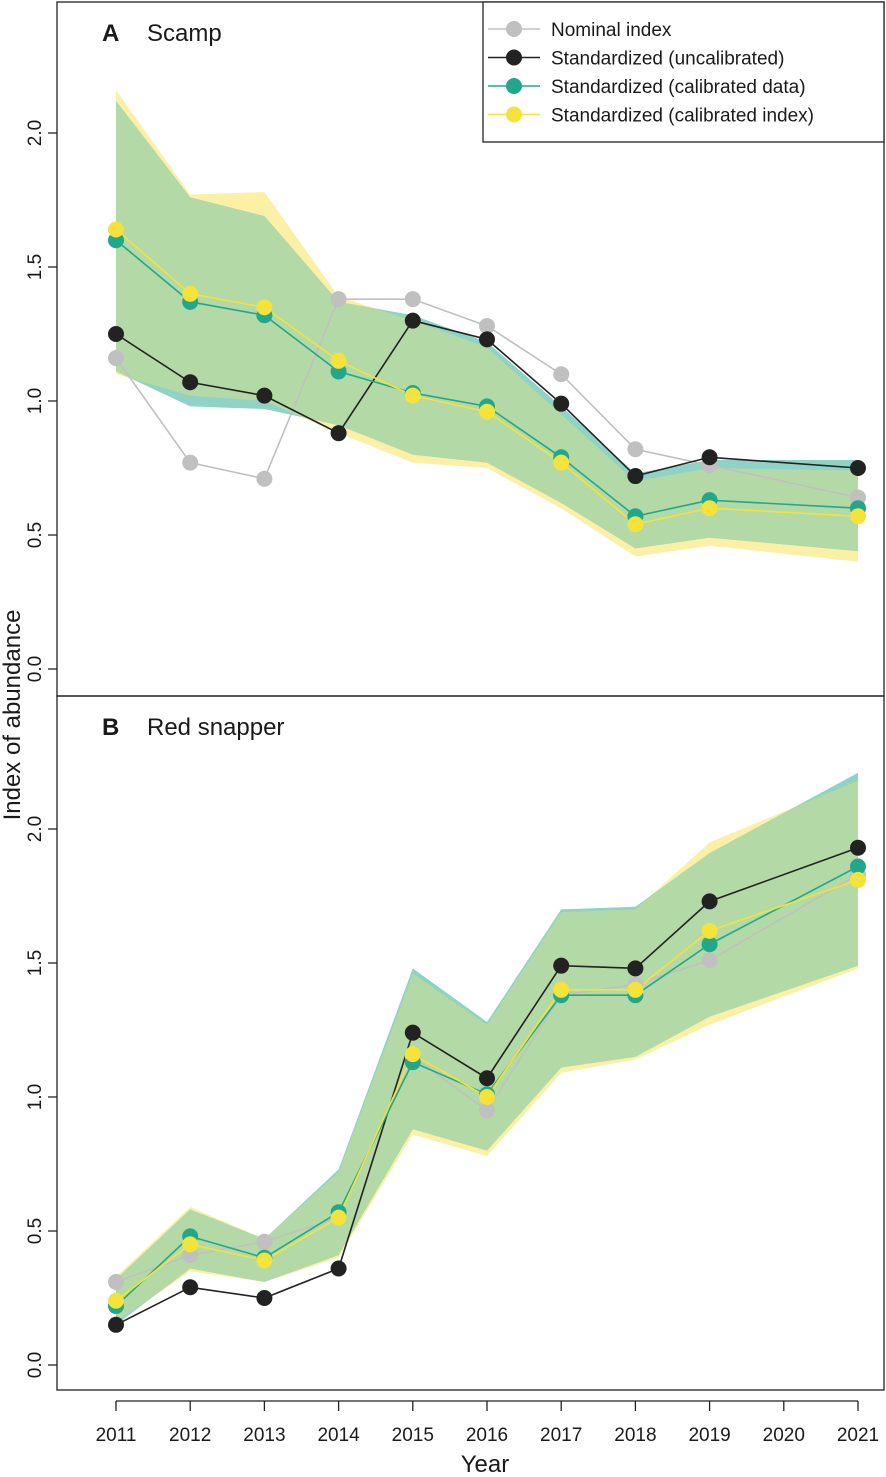 Image resolution: width=886 pixels, height=1477 pixels. I want to click on legend-label: Standardized (calibrated data), so click(678, 87).